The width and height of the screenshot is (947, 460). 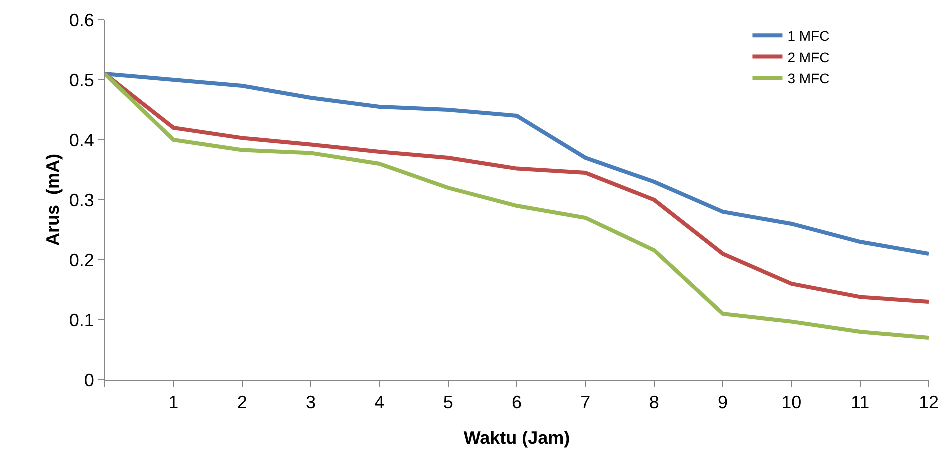 What do you see at coordinates (792, 402) in the screenshot?
I see `x-tick-label: 10` at bounding box center [792, 402].